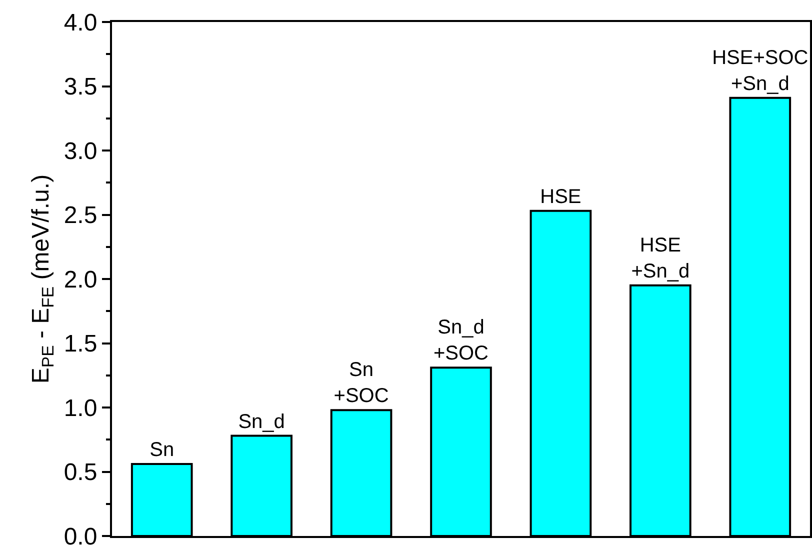  What do you see at coordinates (81, 22) in the screenshot?
I see `y-tick-label: 4.0` at bounding box center [81, 22].